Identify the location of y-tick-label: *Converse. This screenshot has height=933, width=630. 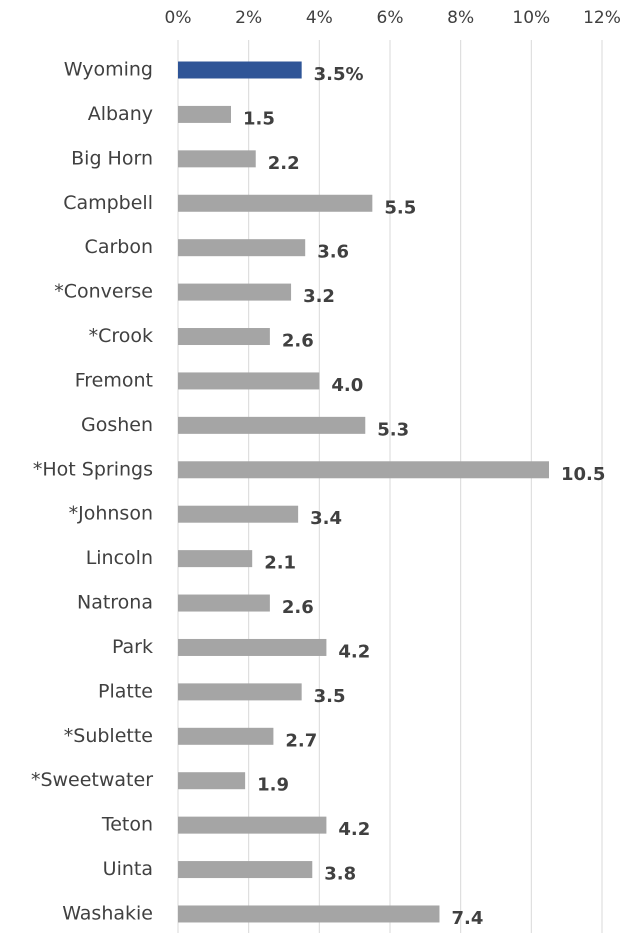
(103, 292).